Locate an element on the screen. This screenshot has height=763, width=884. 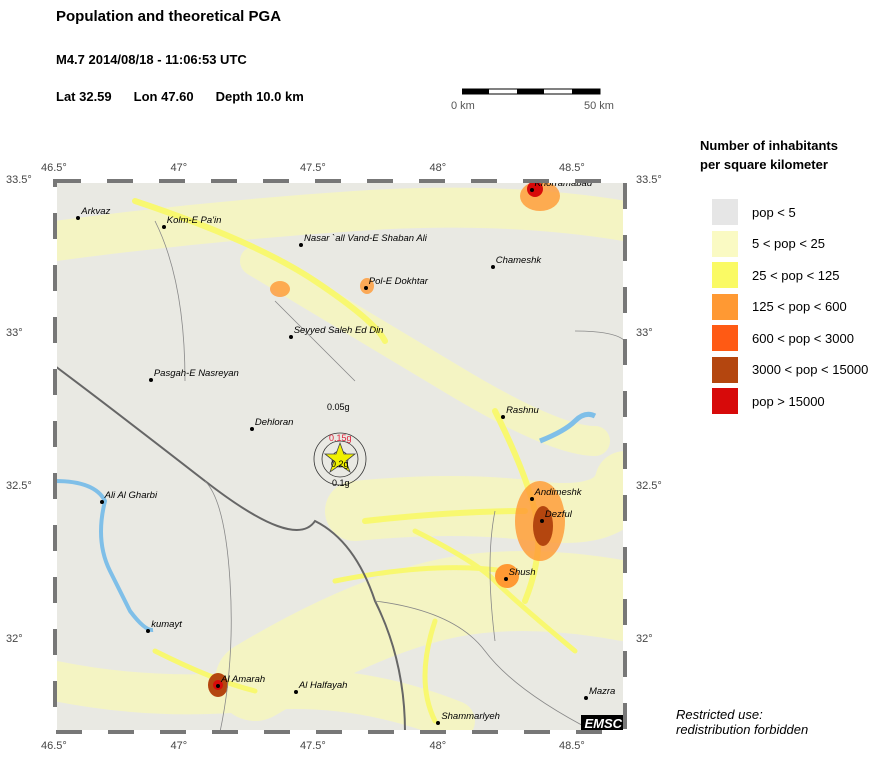
legend-label: 125 < pop < 600 is located at coordinates (799, 306).